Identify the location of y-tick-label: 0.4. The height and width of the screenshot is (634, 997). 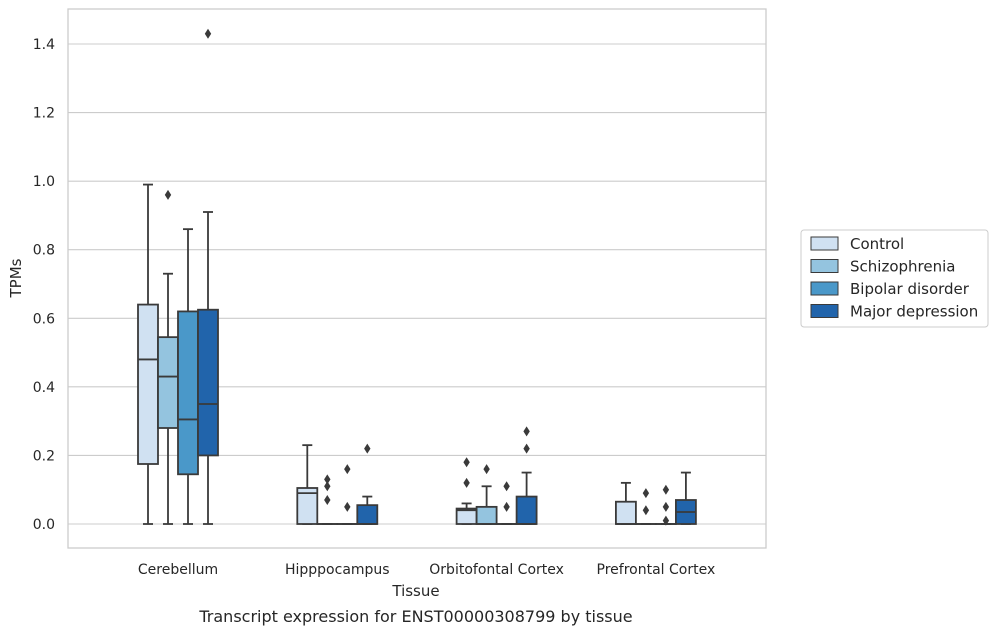
(44, 388).